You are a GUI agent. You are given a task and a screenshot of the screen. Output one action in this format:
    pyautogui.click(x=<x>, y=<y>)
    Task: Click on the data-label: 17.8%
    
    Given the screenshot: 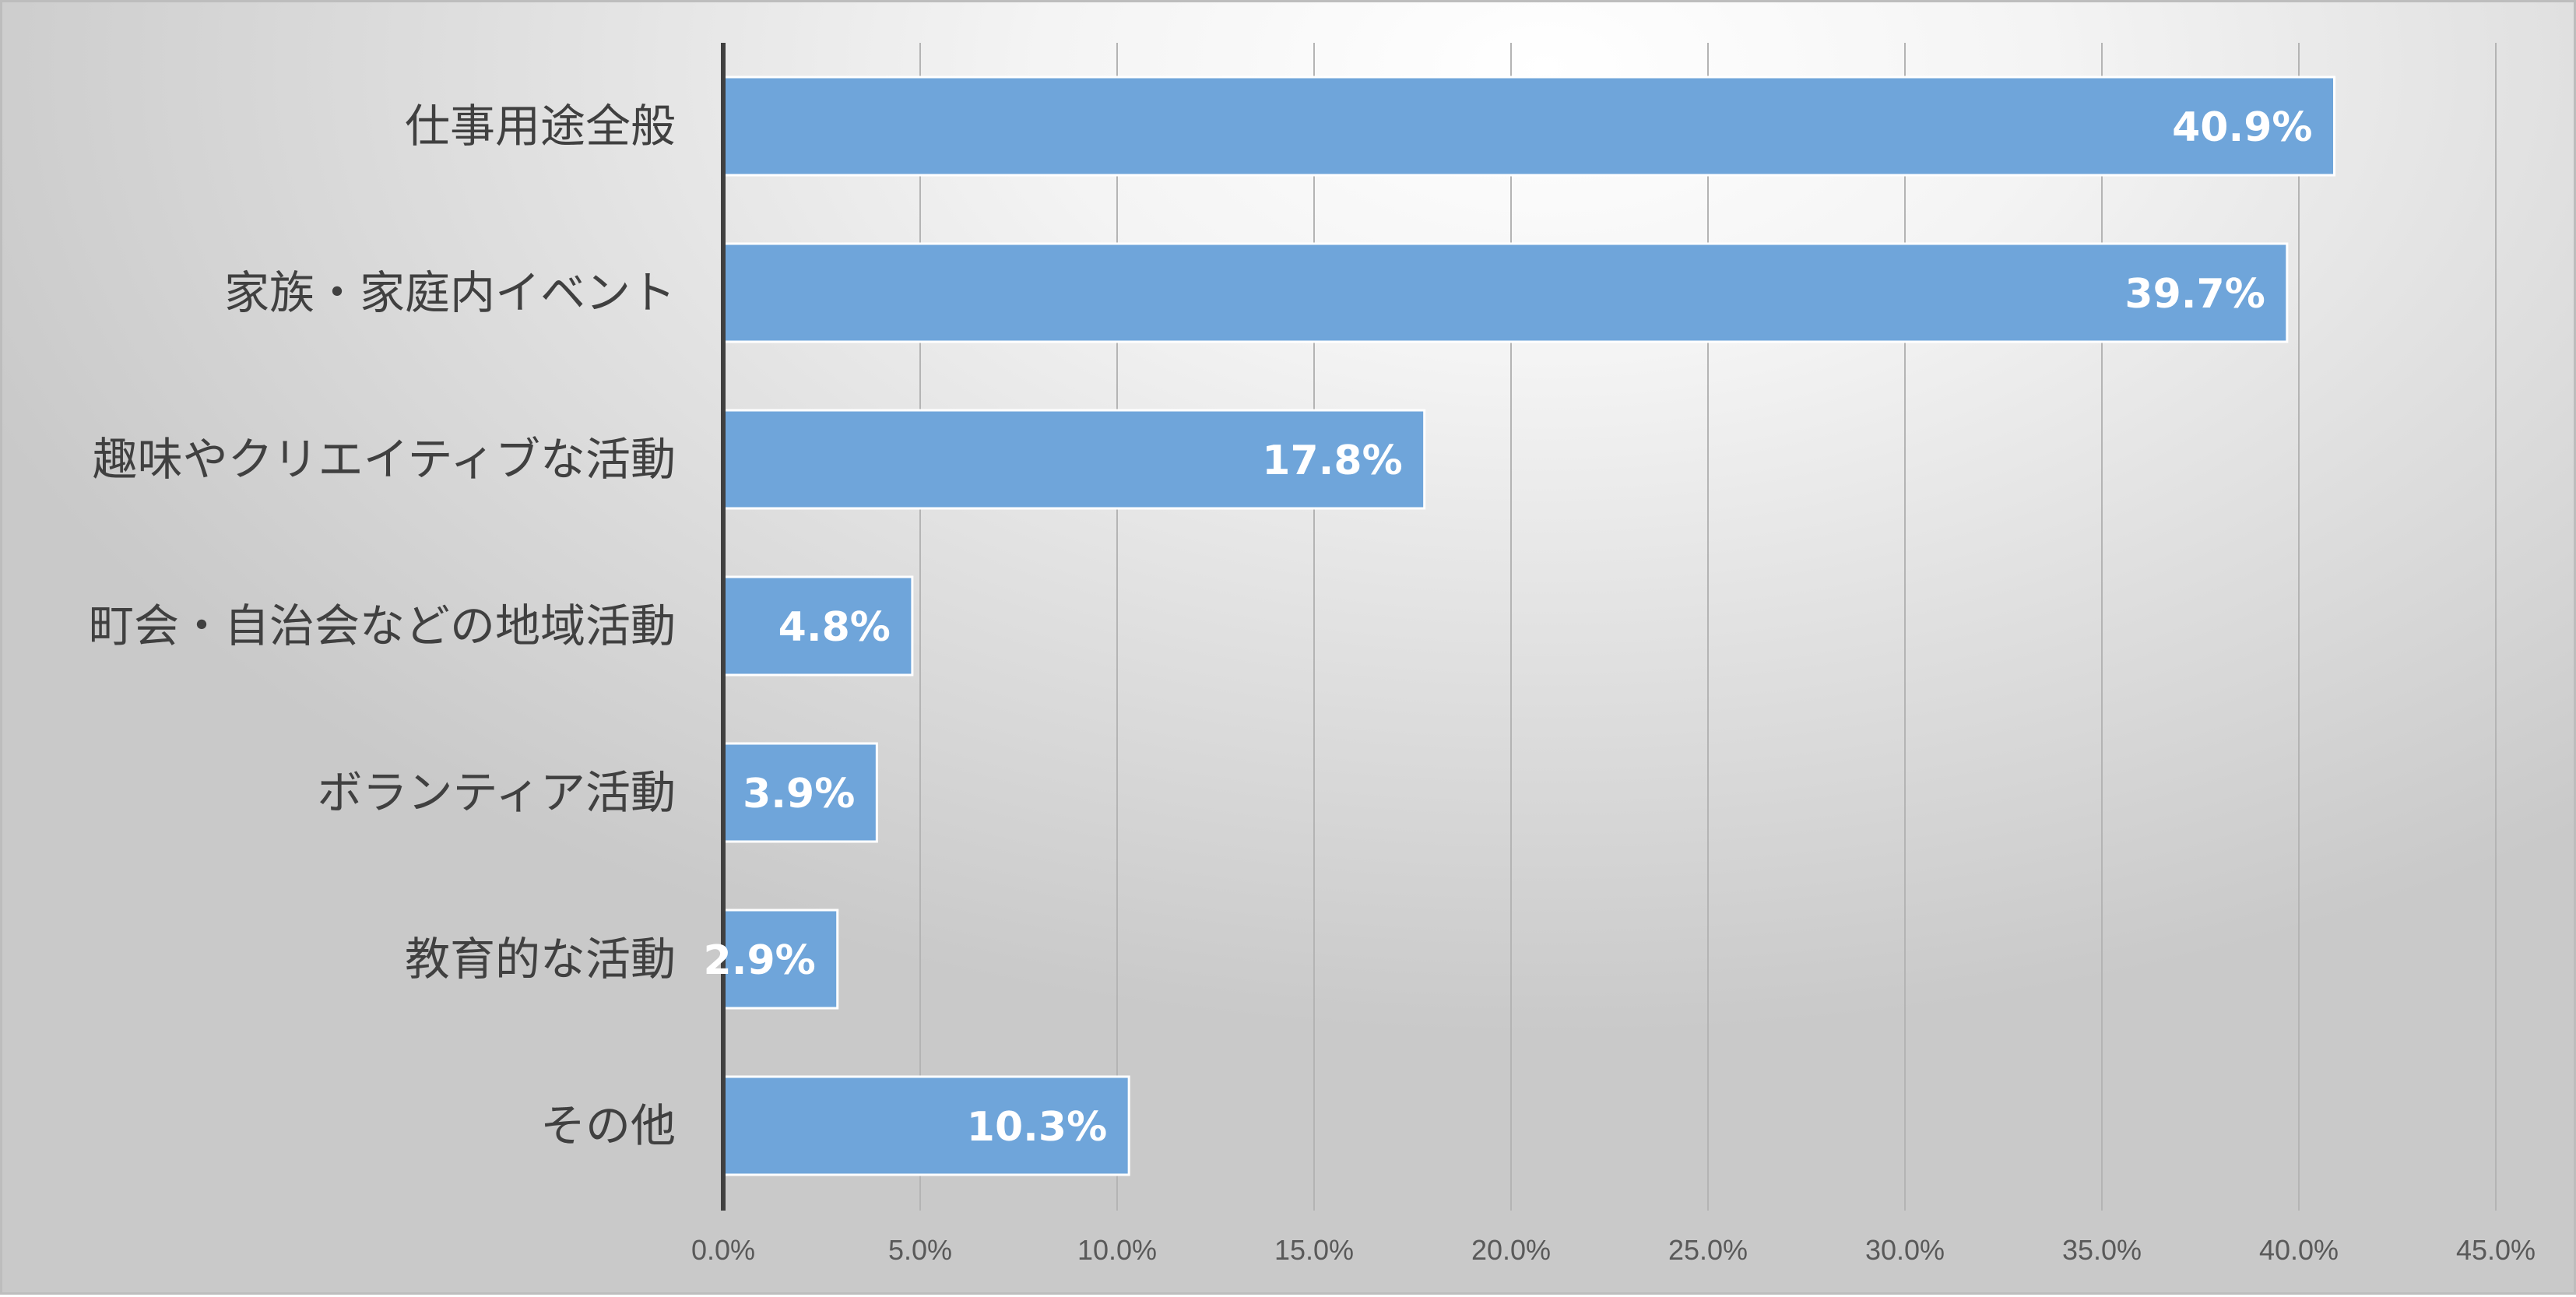 What is the action you would take?
    pyautogui.click(x=1332, y=461)
    